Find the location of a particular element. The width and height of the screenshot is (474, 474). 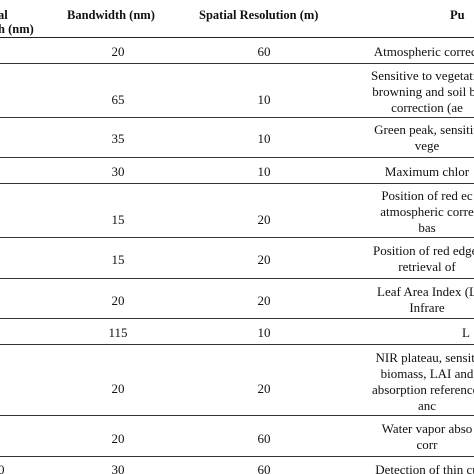

table-row-4-spatial: 10 is located at coordinates (264, 171).